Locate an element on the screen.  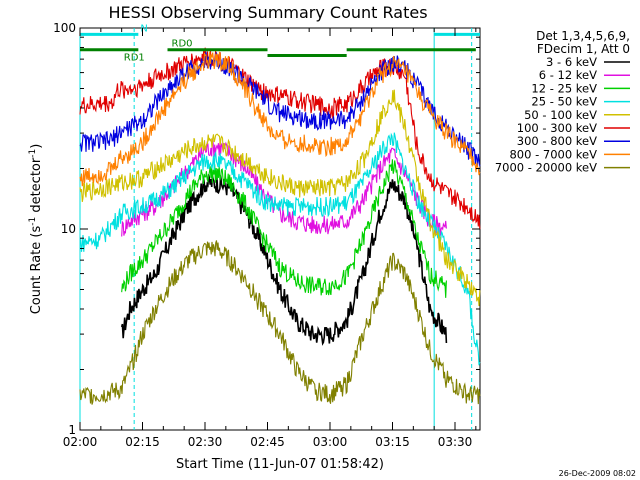
y-axis-label-sup2: -1 is located at coordinates (33, 153).